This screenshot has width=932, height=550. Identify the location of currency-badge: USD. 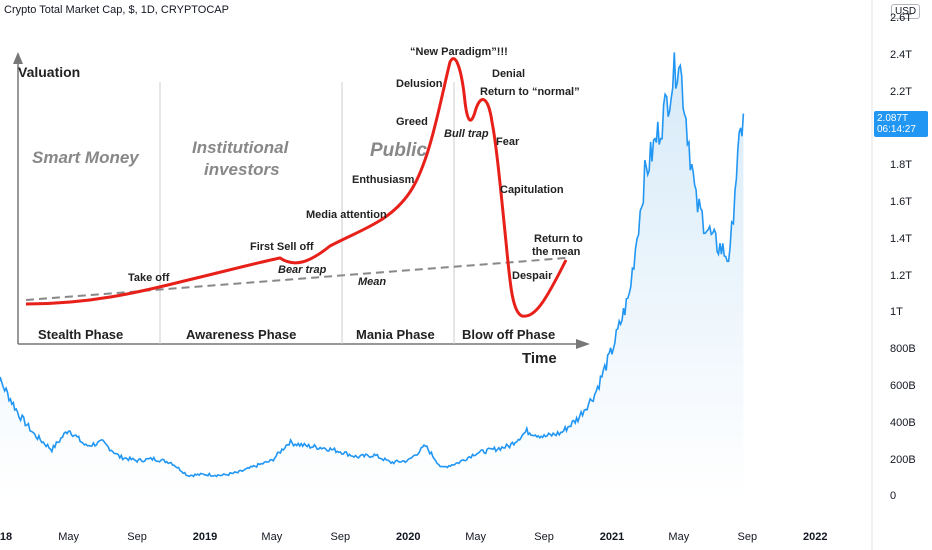
(906, 11).